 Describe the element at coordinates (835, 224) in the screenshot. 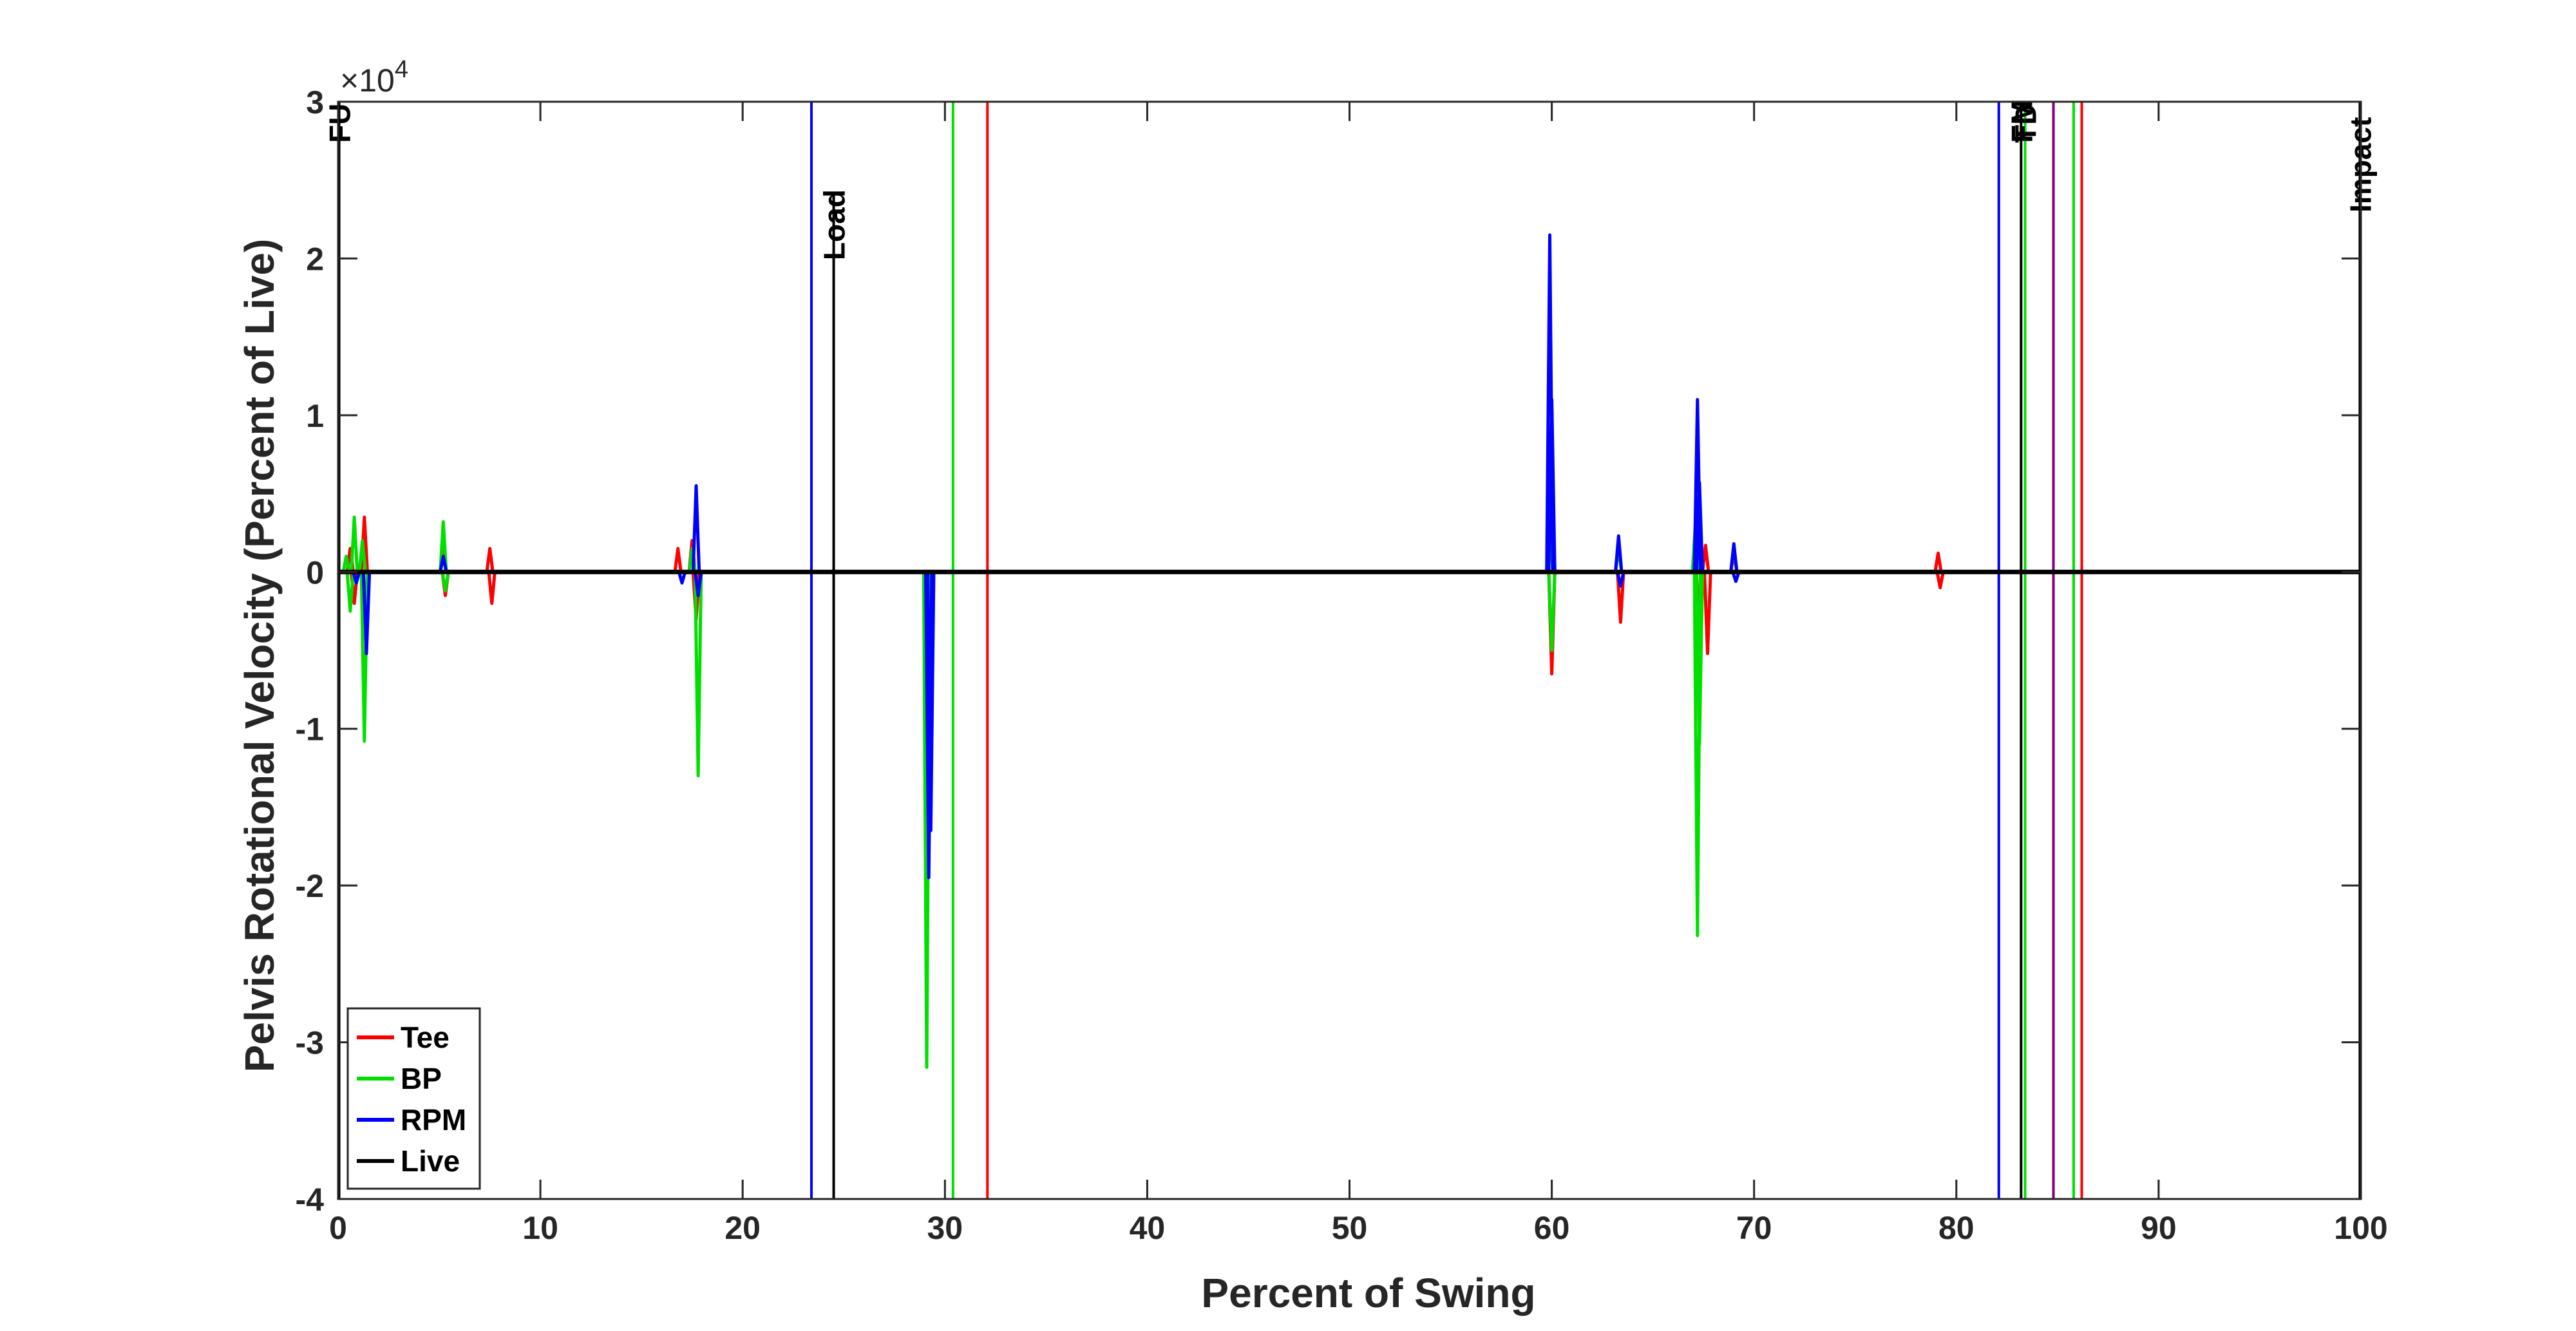

I see `event-label-load: Load` at that location.